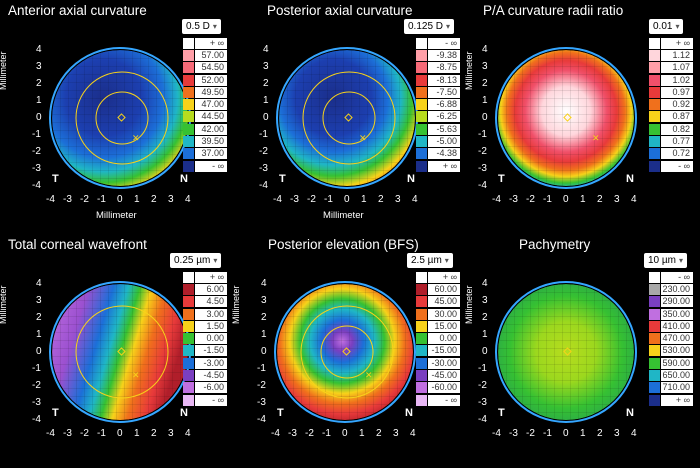  I want to click on scale-row: 39.50, so click(205, 141).